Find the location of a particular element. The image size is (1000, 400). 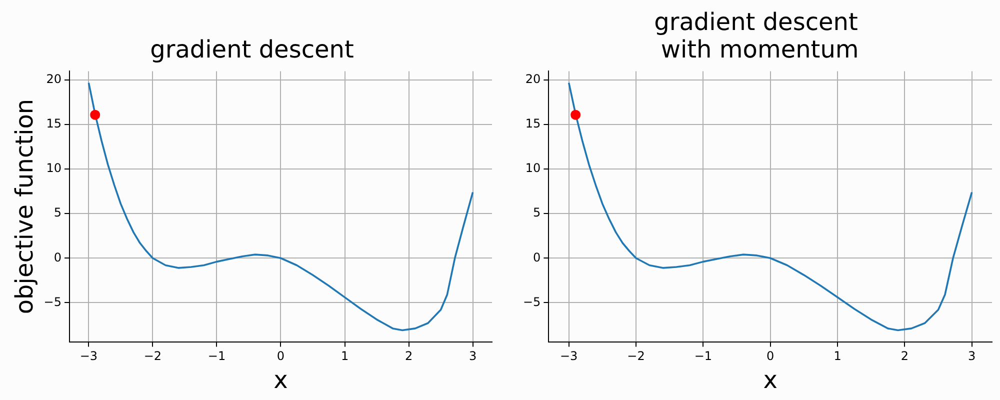

chart-title: gradient descent with momentum is located at coordinates (756, 36).